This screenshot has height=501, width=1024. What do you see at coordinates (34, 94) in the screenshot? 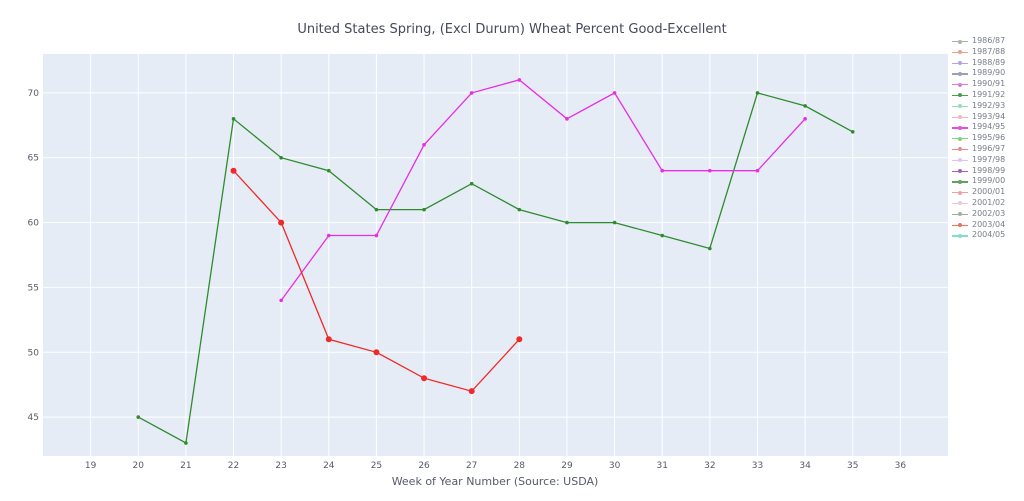
I see `y-tick-label: 70` at bounding box center [34, 94].